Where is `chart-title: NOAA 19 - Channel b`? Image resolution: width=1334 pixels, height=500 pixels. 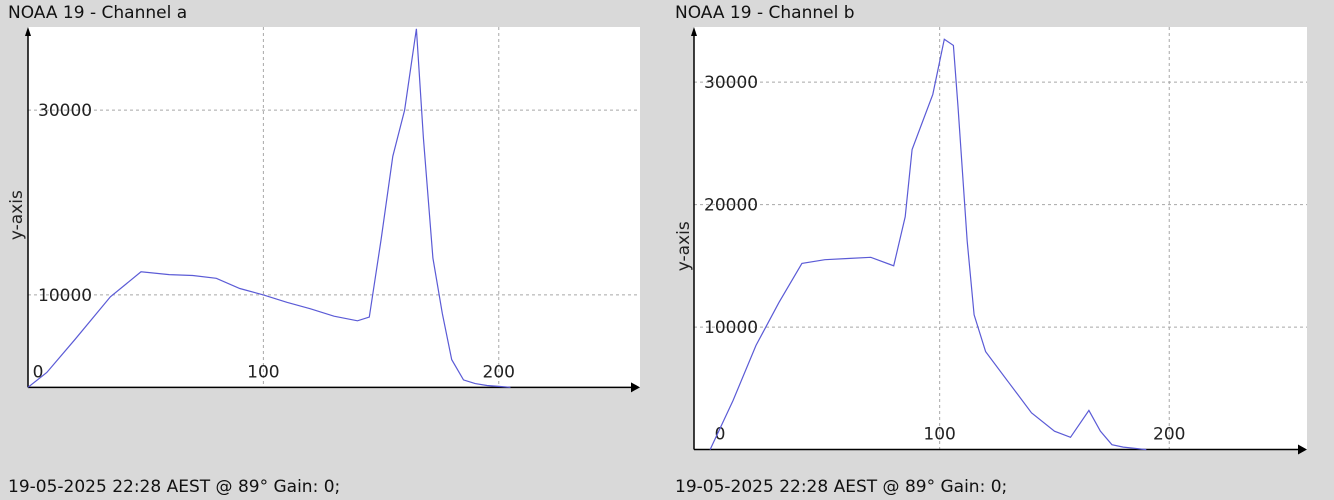 chart-title: NOAA 19 - Channel b is located at coordinates (765, 13).